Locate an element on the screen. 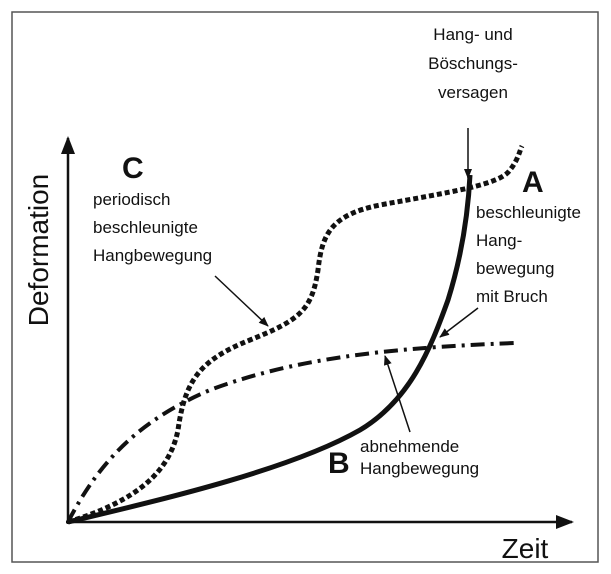  note-line: Hang- und is located at coordinates (472, 34).